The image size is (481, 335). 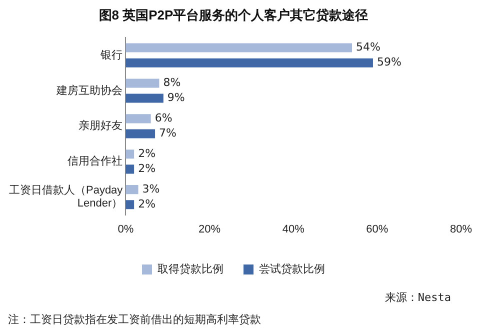 What do you see at coordinates (417, 297) in the screenshot?
I see `source-note: 来源：Nesta` at bounding box center [417, 297].